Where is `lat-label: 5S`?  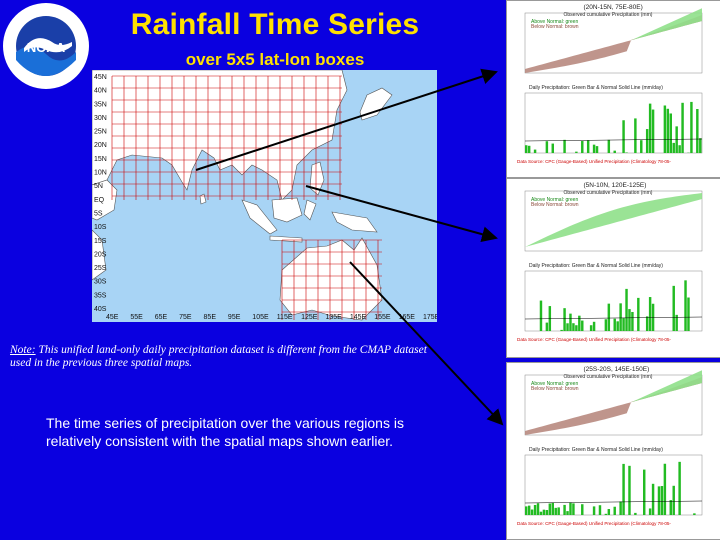
lat-label: 5S is located at coordinates (98, 213).